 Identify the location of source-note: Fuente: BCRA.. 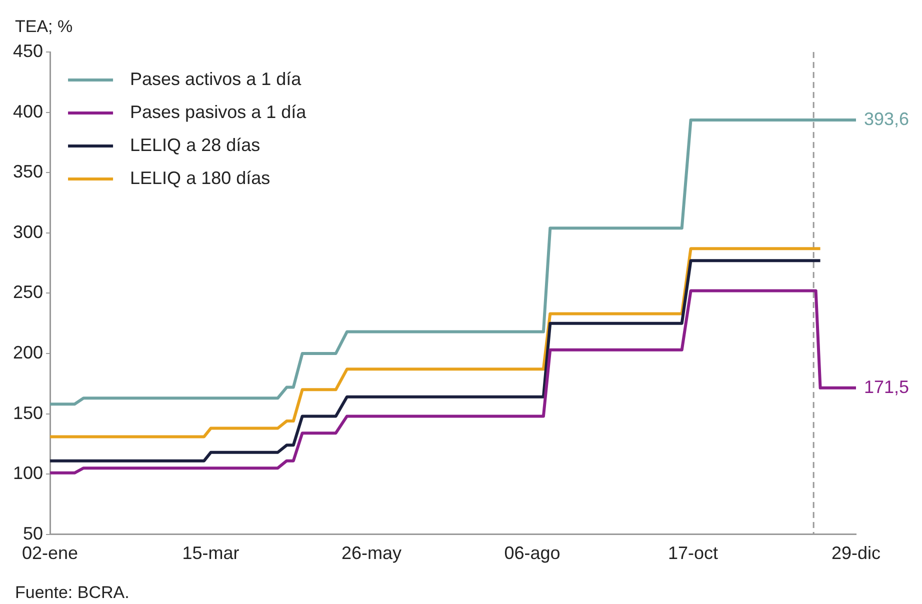
(72, 592).